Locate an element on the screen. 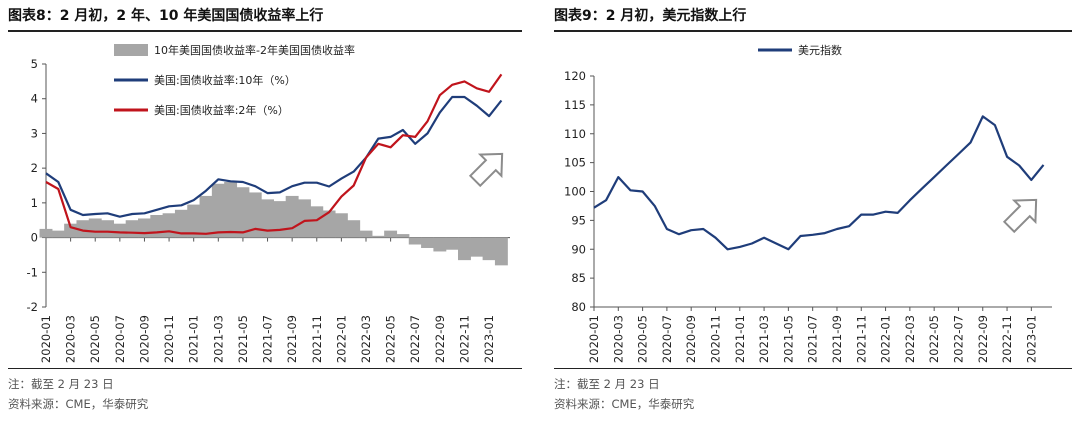 The image size is (1080, 426). figure-source: 资料来源：CME，华泰研究 is located at coordinates (624, 404).